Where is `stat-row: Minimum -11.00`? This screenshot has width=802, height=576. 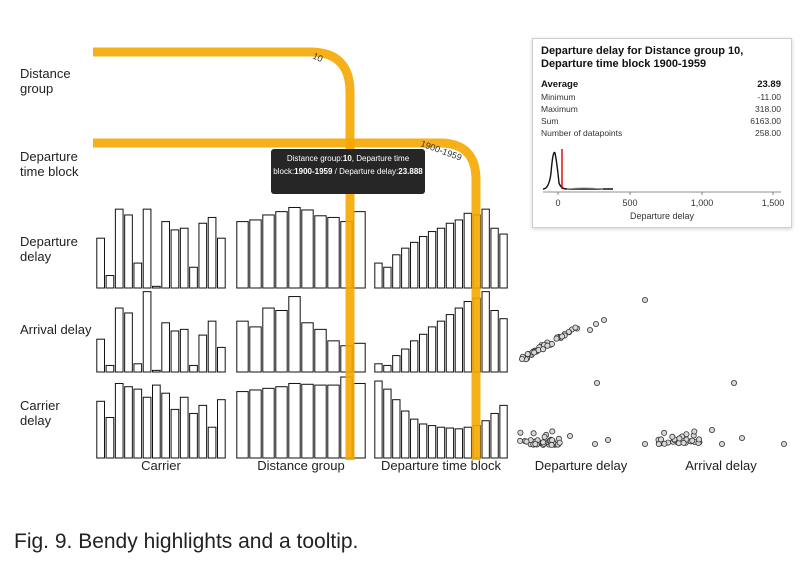
stat-row: Minimum -11.00 is located at coordinates (661, 97).